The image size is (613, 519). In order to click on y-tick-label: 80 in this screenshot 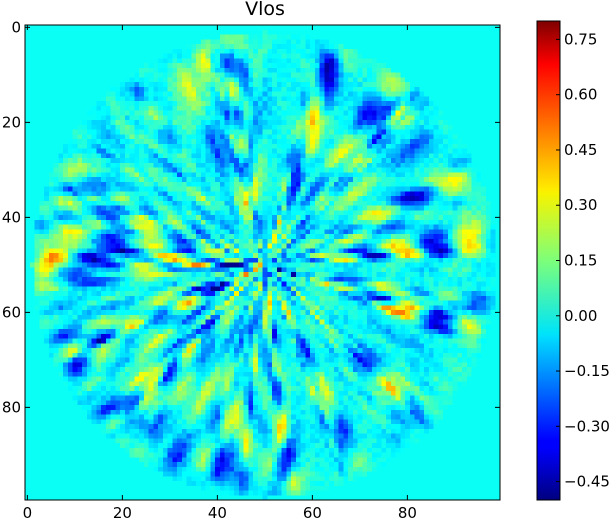, I will do `click(11, 407)`.